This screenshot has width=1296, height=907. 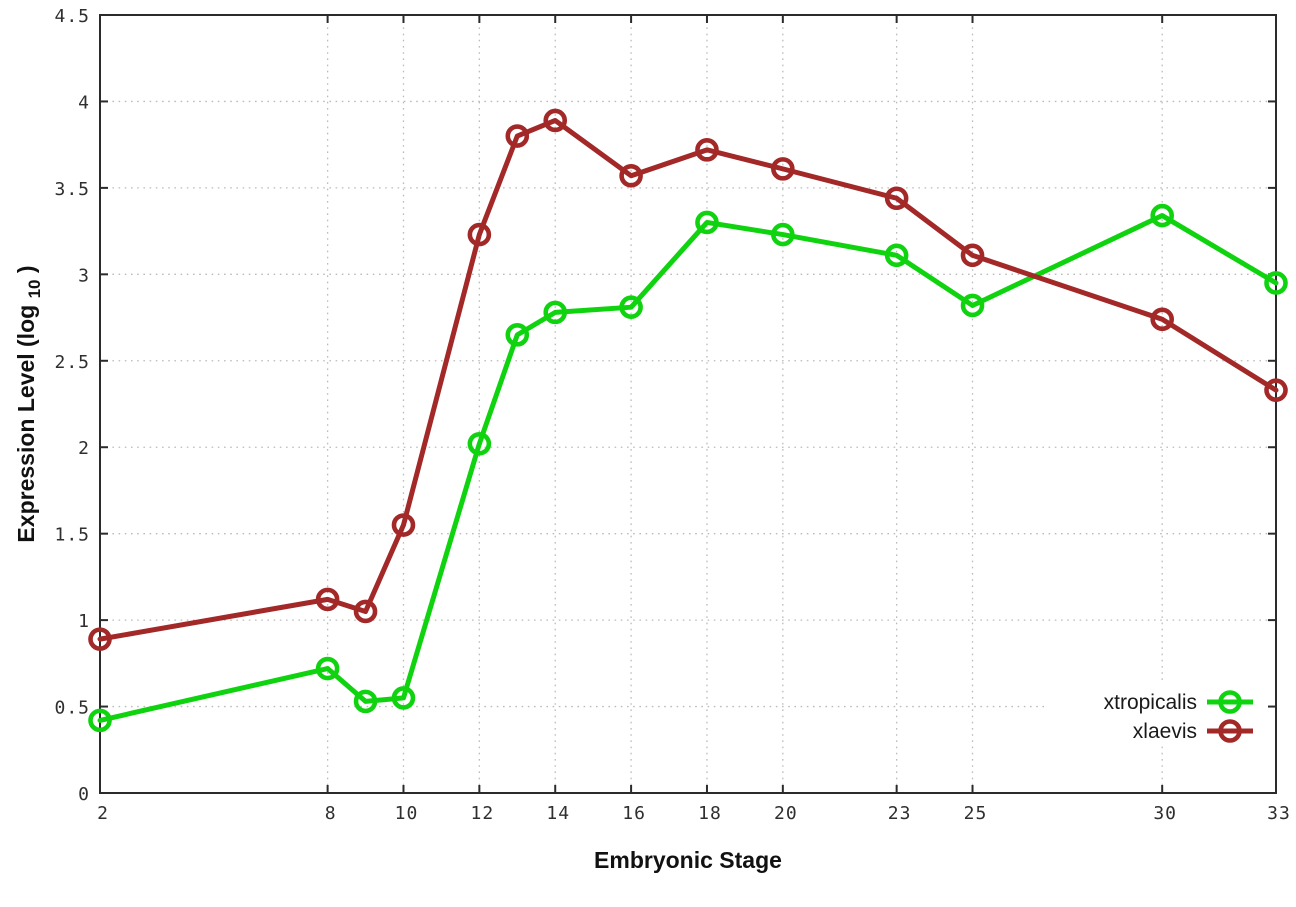 I want to click on y-axis-title-subscript: 10, so click(x=34, y=289).